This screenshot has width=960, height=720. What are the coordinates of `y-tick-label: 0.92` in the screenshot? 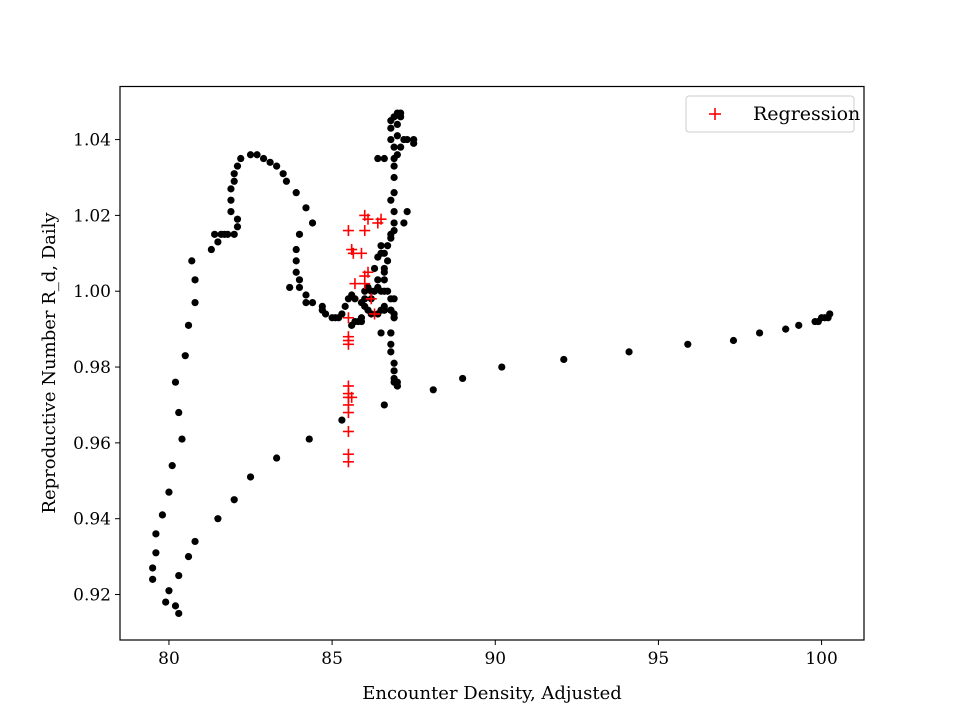 It's located at (92, 596).